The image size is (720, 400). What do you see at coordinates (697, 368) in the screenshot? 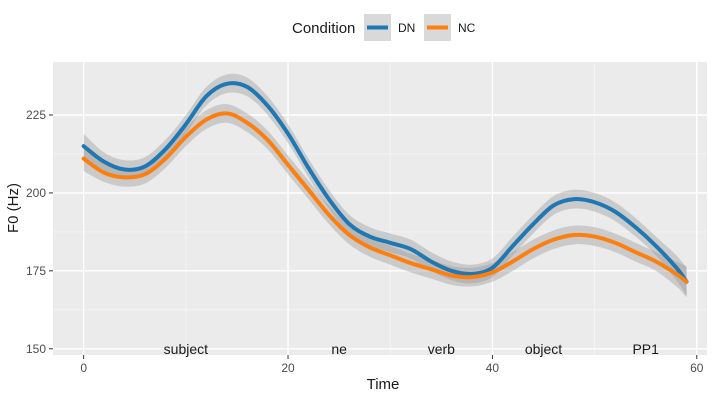
I see `x-tick-label: 60` at bounding box center [697, 368].